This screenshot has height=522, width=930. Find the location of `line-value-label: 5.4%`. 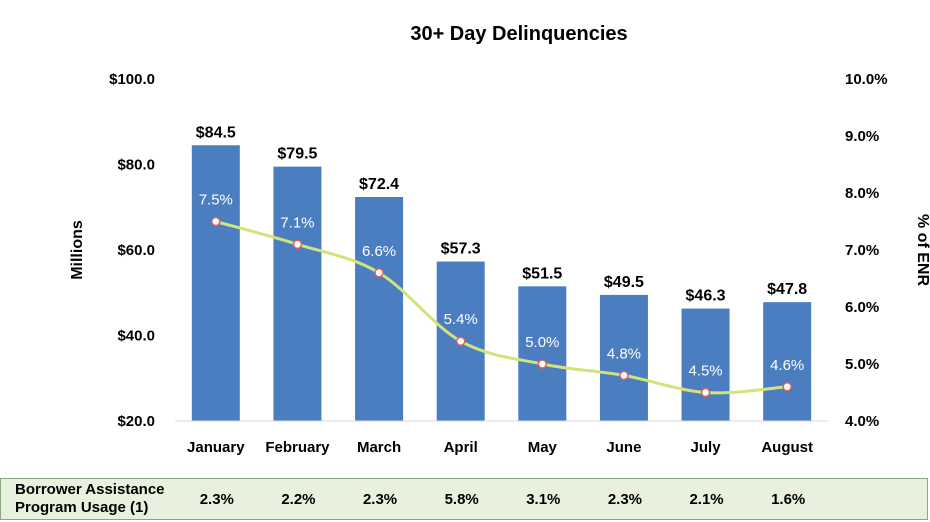

line-value-label: 5.4% is located at coordinates (461, 319).